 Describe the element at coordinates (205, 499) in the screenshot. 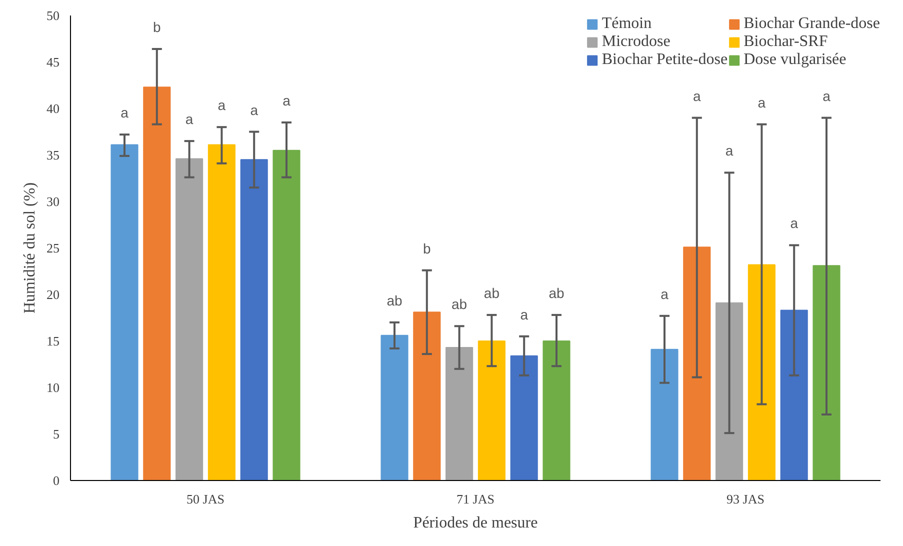

I see `x-tick-label: 50 JAS` at that location.